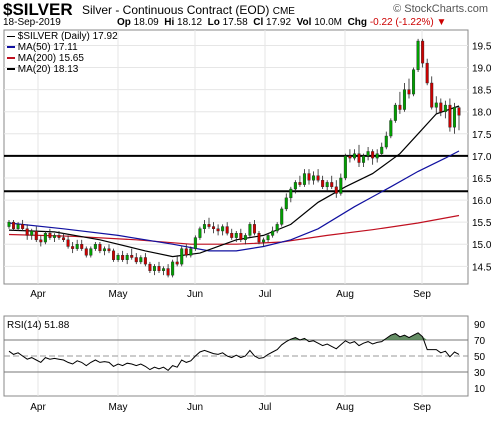 This screenshot has width=496, height=428. What do you see at coordinates (67, 36) in the screenshot?
I see `legend-main-text: $SILVER (Daily) 17.92` at bounding box center [67, 36].